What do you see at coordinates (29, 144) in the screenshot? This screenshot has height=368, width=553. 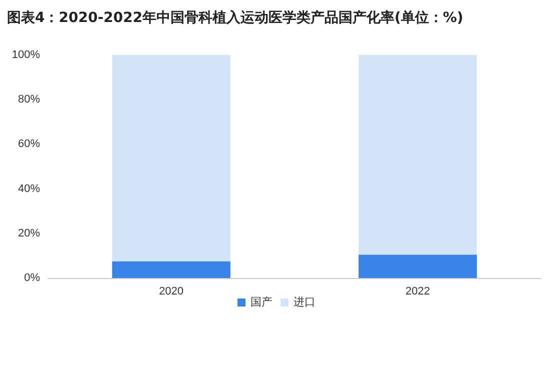 I see `y-tick-label: 60%` at bounding box center [29, 144].